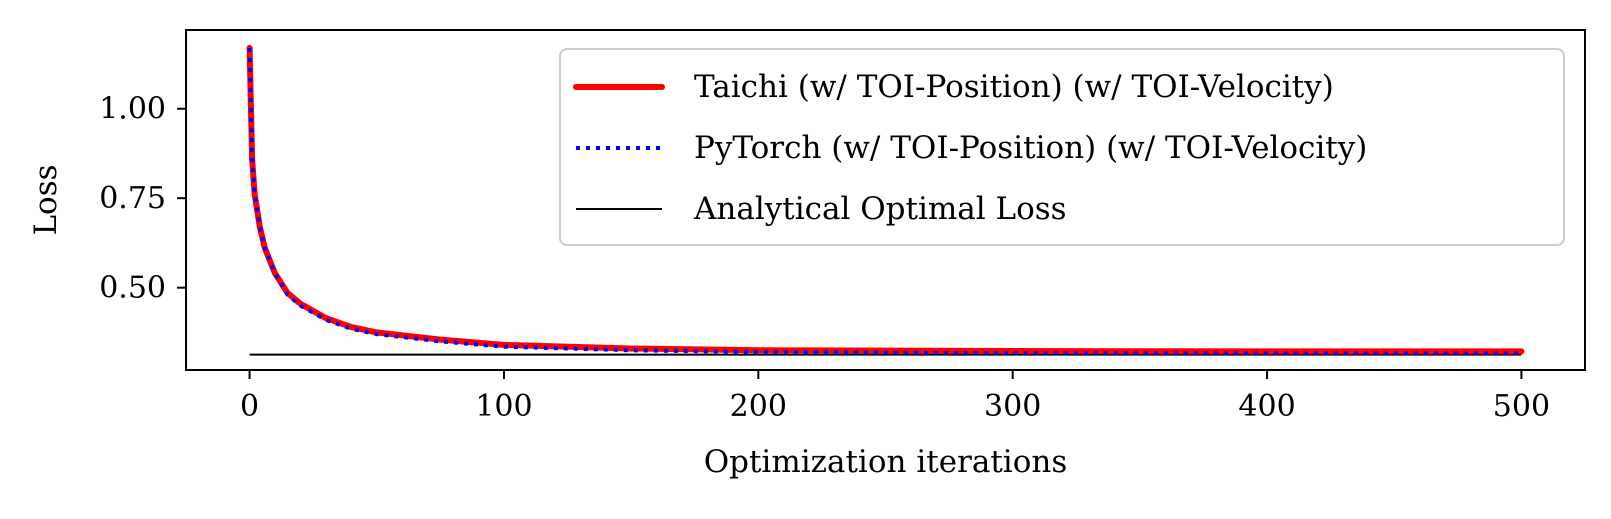  Describe the element at coordinates (880, 209) in the screenshot. I see `legend-label-analytical: Analytical Optimal Loss` at that location.